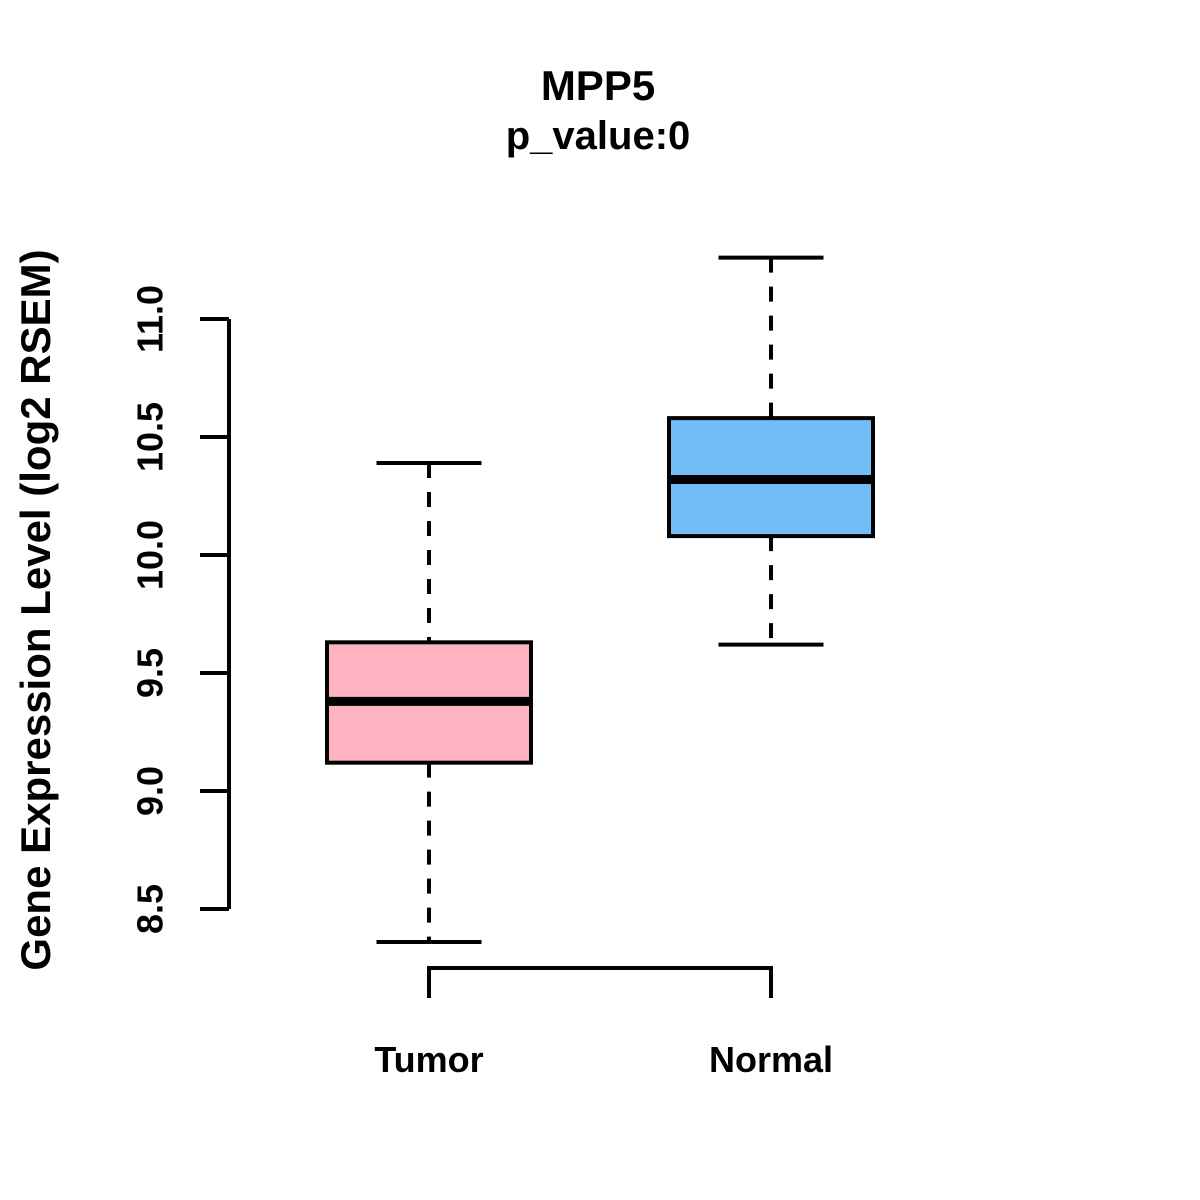  What do you see at coordinates (150, 555) in the screenshot?
I see `y-axis-tick-label: 10.0` at bounding box center [150, 555].